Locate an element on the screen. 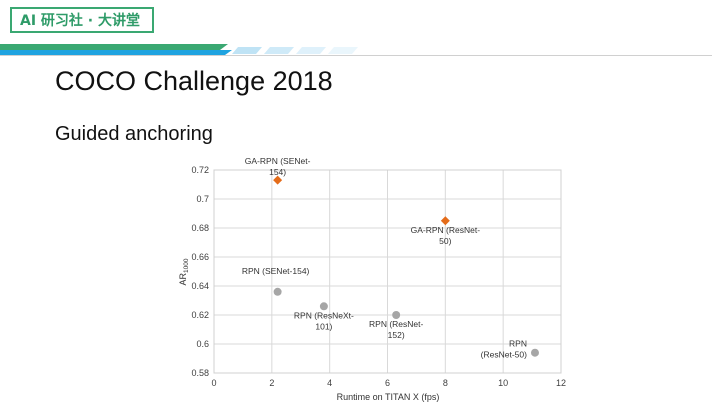 The image size is (712, 406). header-stripe is located at coordinates (356, 50).